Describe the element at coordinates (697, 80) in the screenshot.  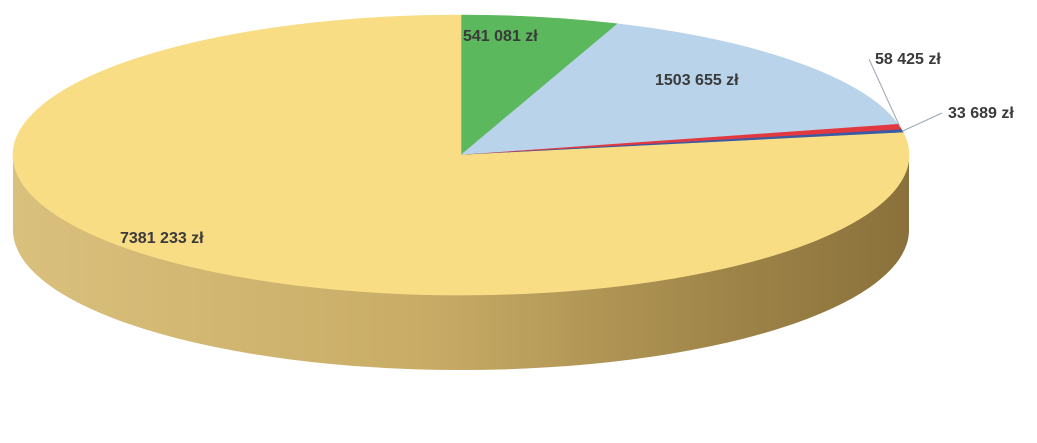
I see `data-label-1: 1503 655 zł` at that location.